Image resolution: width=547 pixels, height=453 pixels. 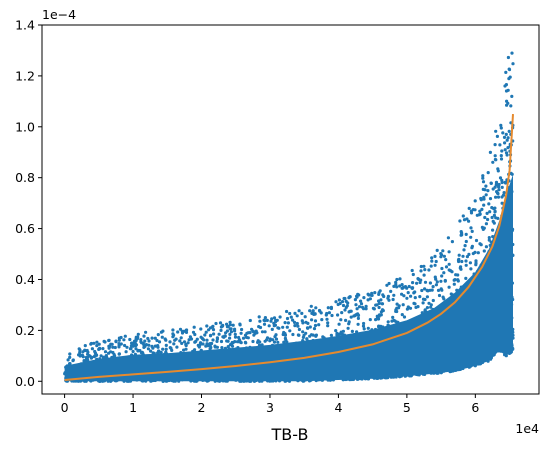 I want to click on x-tick-label: 6, so click(x=475, y=407).